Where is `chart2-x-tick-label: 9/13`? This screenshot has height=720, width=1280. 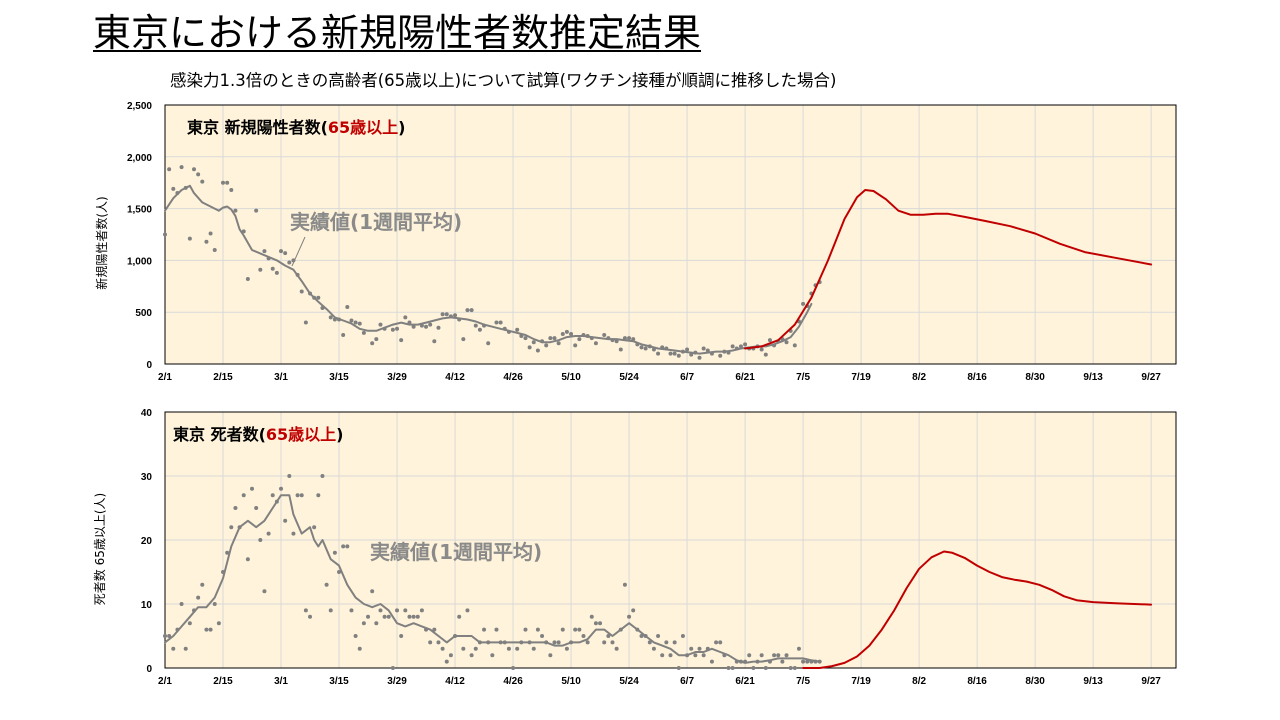
chart2-x-tick-label: 9/13 is located at coordinates (1093, 681).